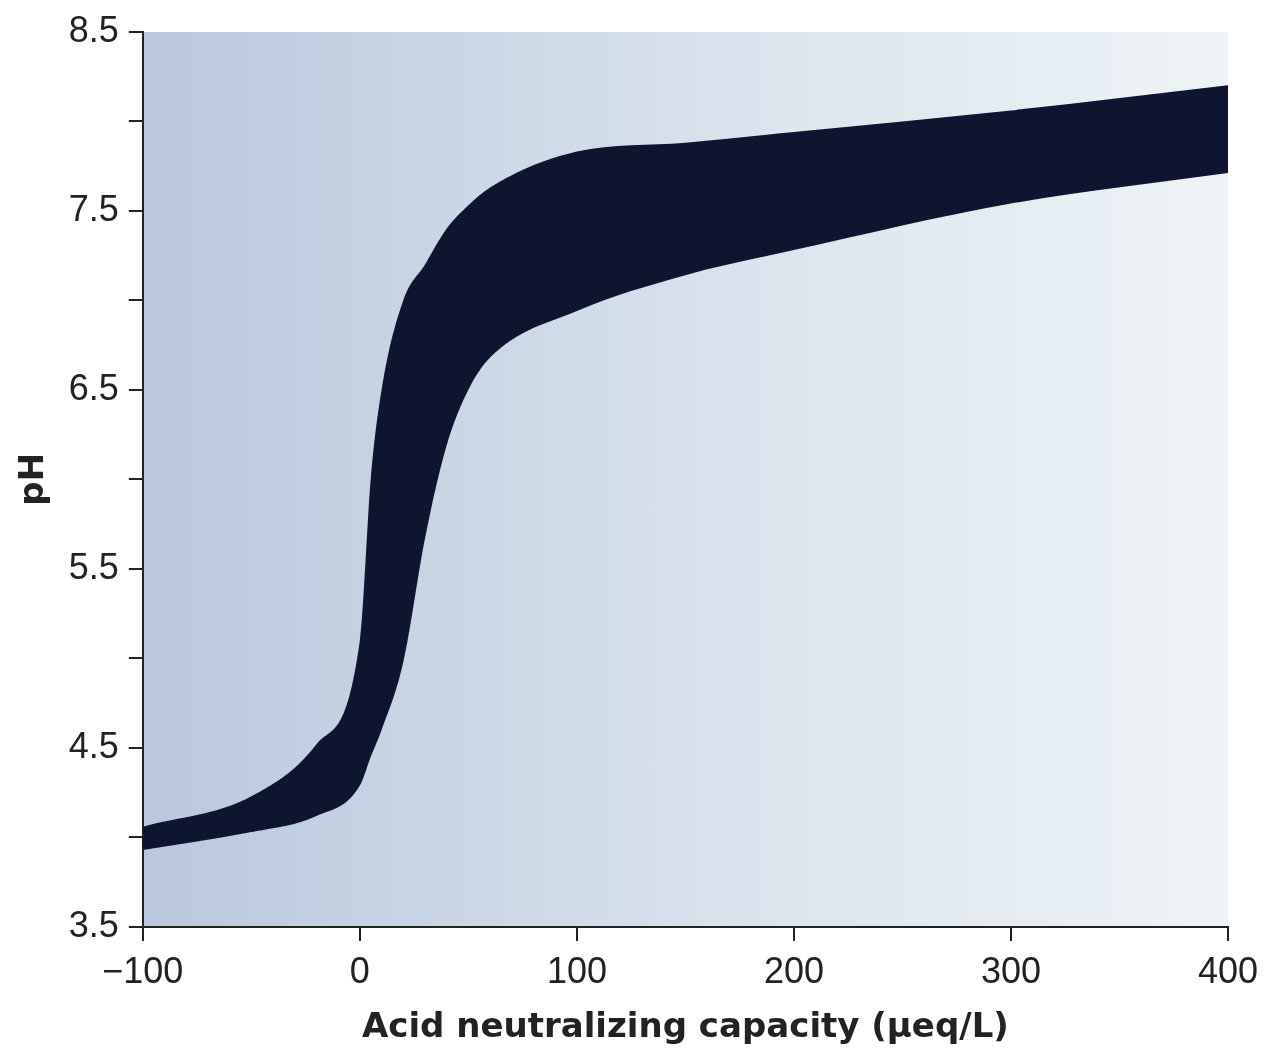 Image resolution: width=1278 pixels, height=1063 pixels. Describe the element at coordinates (93, 387) in the screenshot. I see `y-tick-label: 6.5` at that location.